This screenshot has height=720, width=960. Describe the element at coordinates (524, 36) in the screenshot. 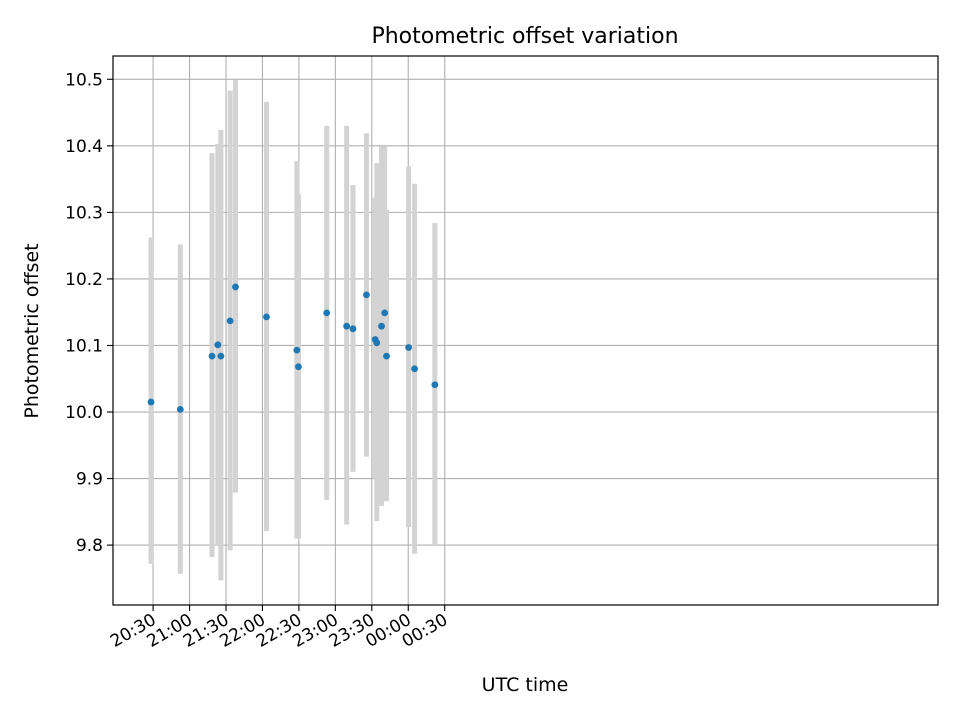

I see `chart-title: Photometric offset variation` at that location.